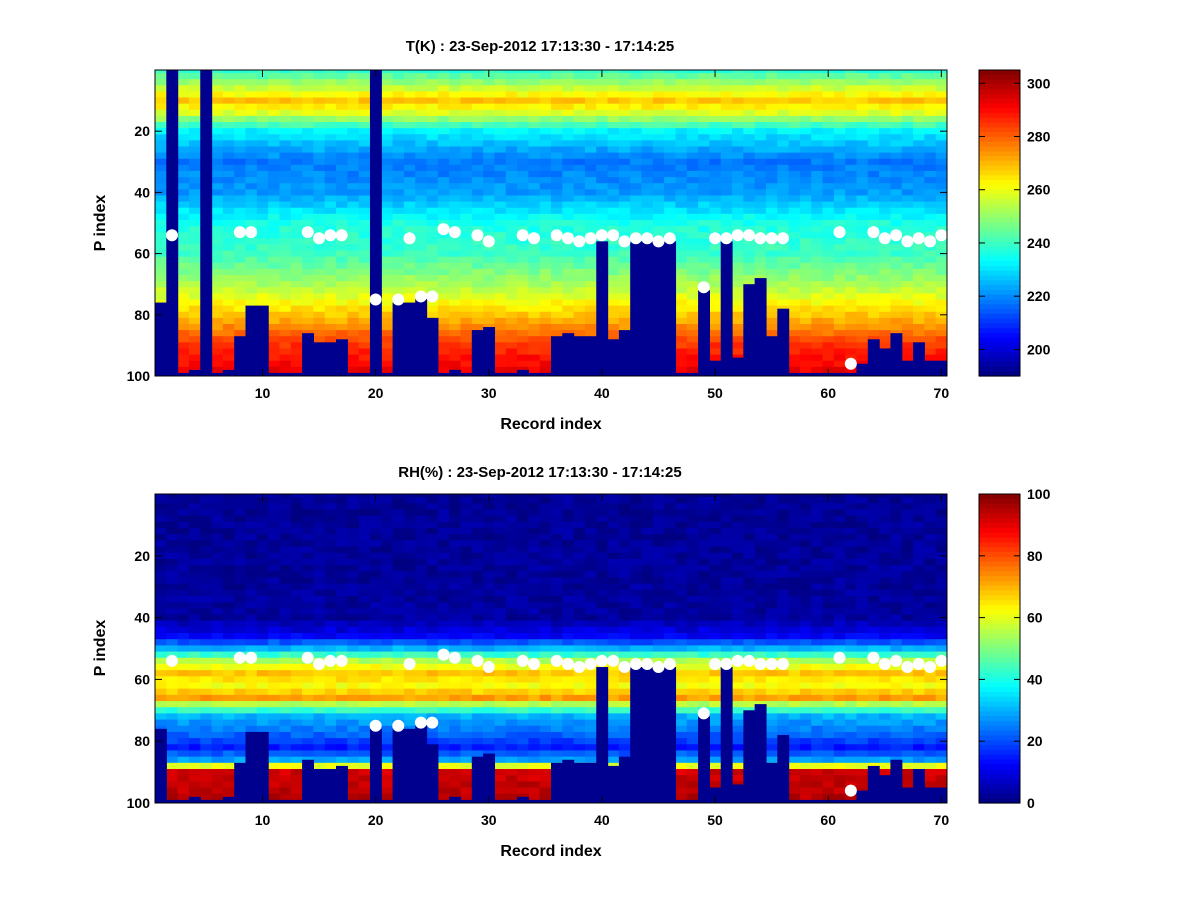 This screenshot has width=1200, height=900. Describe the element at coordinates (319, 648) in the screenshot. I see `heatmap-column` at that location.